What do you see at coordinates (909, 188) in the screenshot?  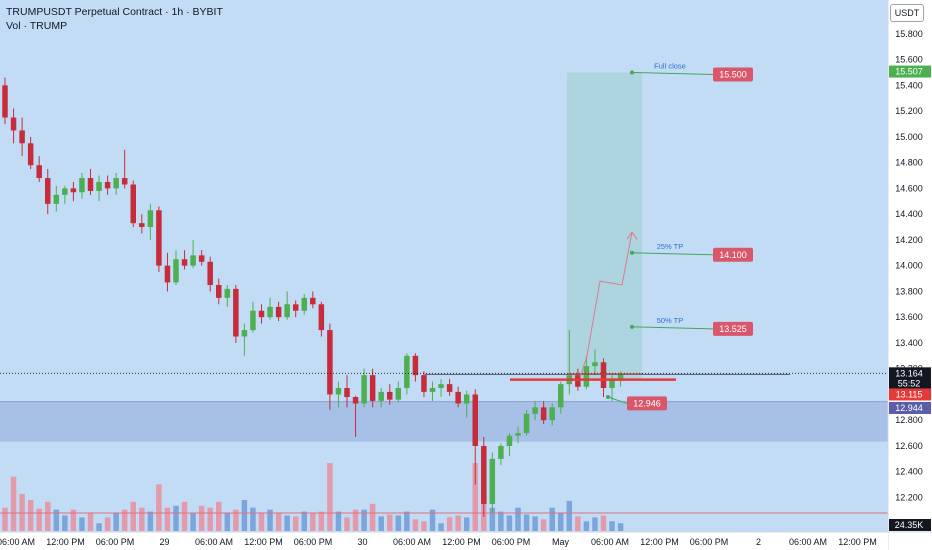 I see `y-tick-label: 14.600` at bounding box center [909, 188].